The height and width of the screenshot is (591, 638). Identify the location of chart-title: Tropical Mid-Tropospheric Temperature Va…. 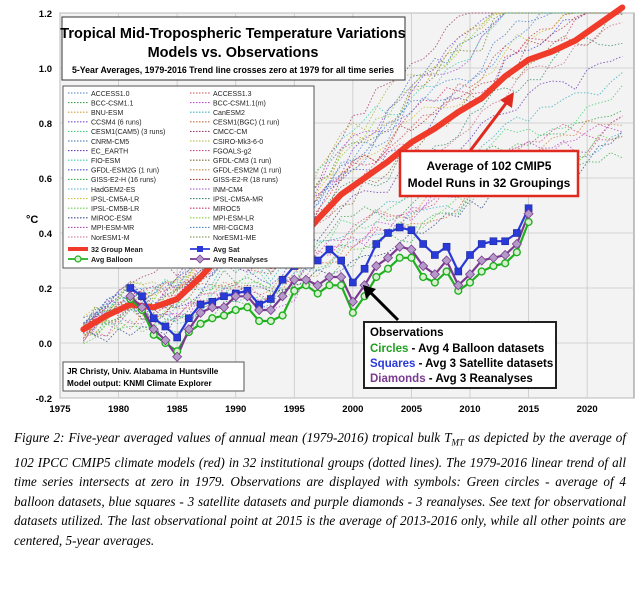
(232, 34).